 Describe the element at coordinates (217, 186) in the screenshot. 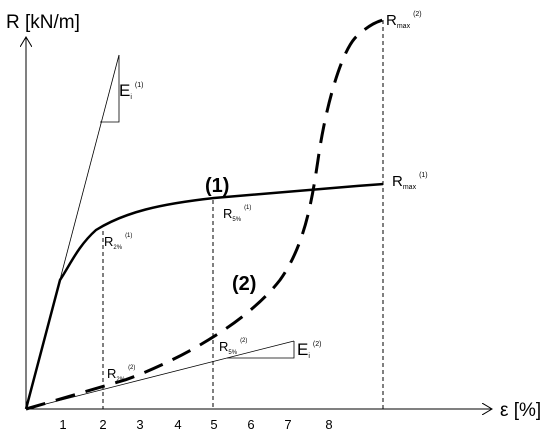

I see `curve-1-label: (1)` at that location.